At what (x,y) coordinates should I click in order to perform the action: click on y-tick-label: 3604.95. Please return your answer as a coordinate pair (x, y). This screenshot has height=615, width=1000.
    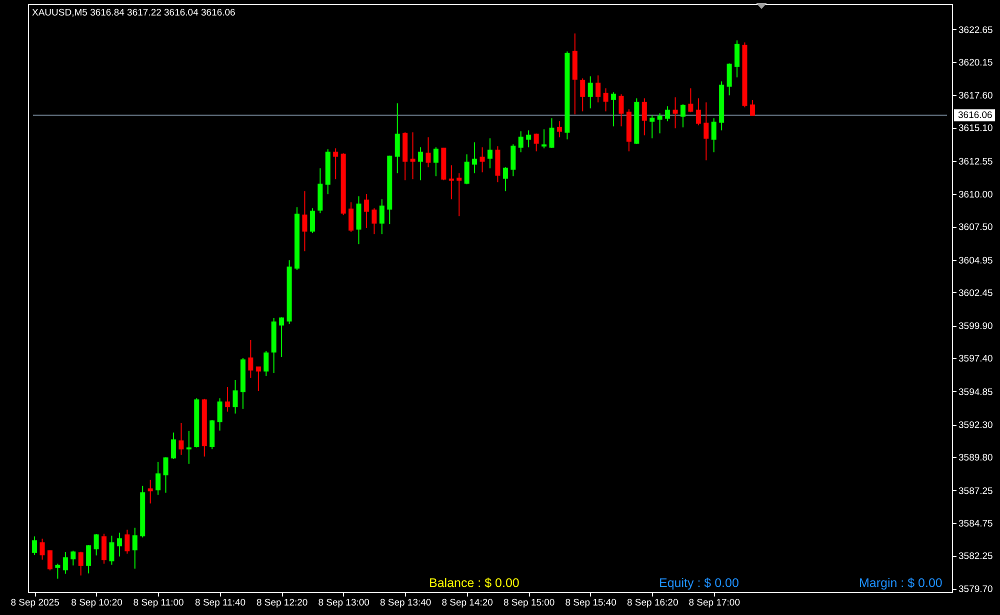
    Looking at the image, I should click on (975, 260).